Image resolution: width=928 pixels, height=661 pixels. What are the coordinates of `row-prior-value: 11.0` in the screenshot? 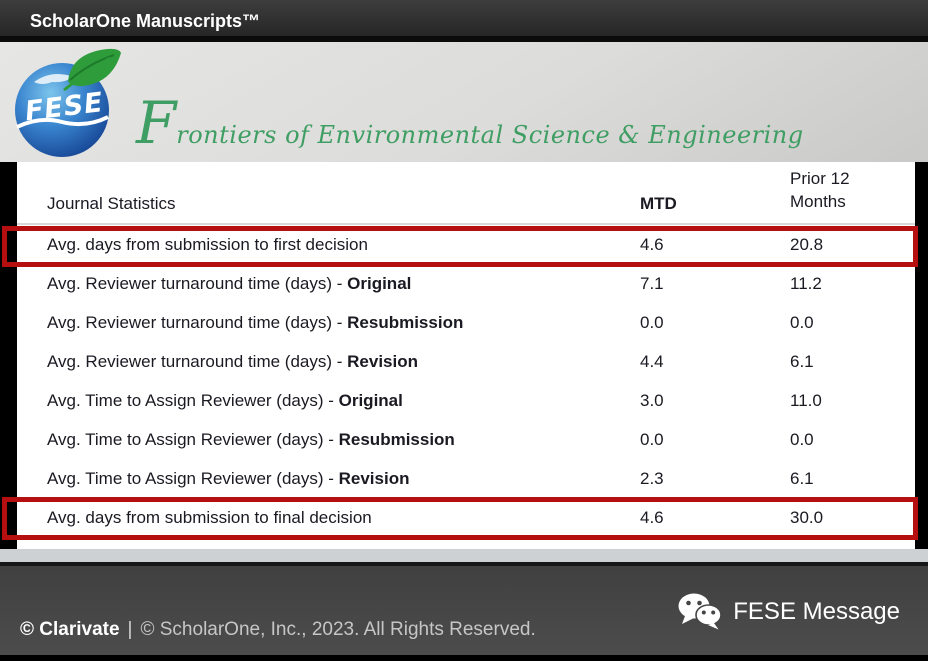 It's located at (806, 400).